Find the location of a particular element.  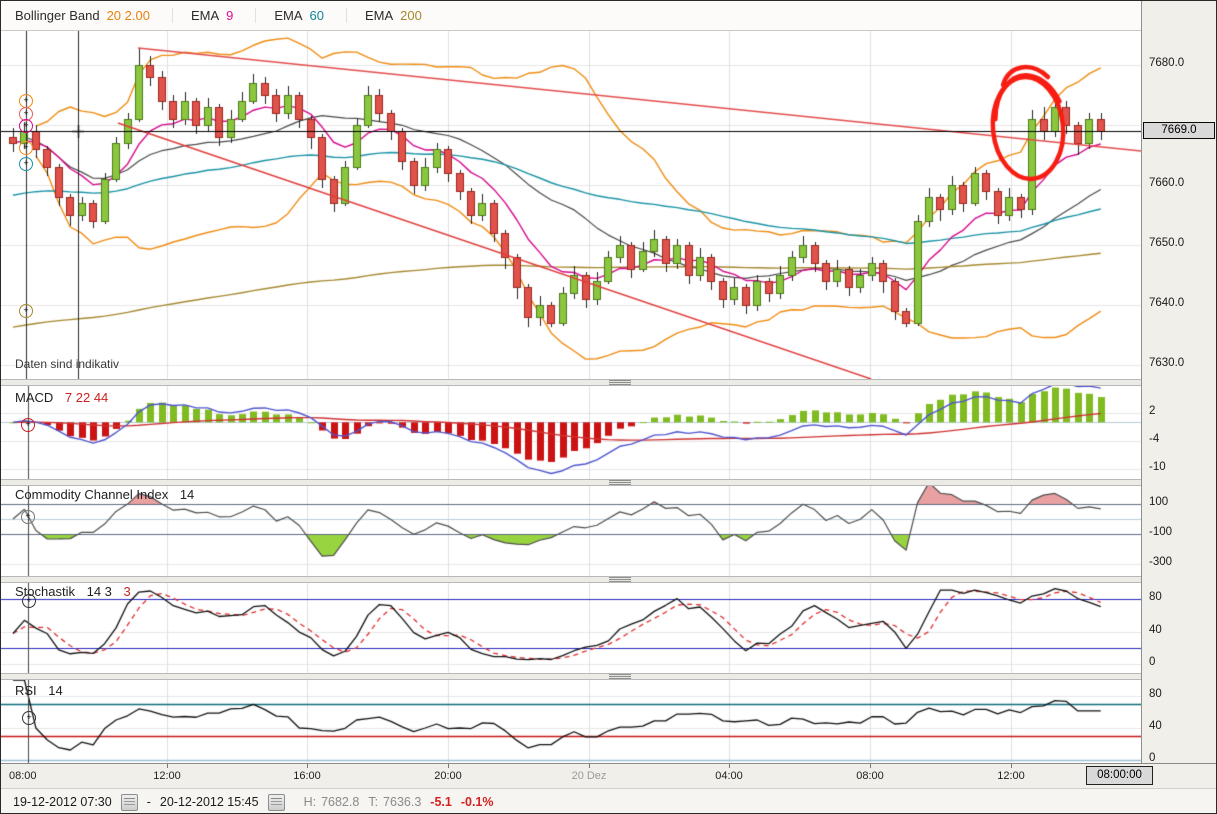

legend-bollinger-band: Bollinger Band 20 2.00 is located at coordinates (93, 15).